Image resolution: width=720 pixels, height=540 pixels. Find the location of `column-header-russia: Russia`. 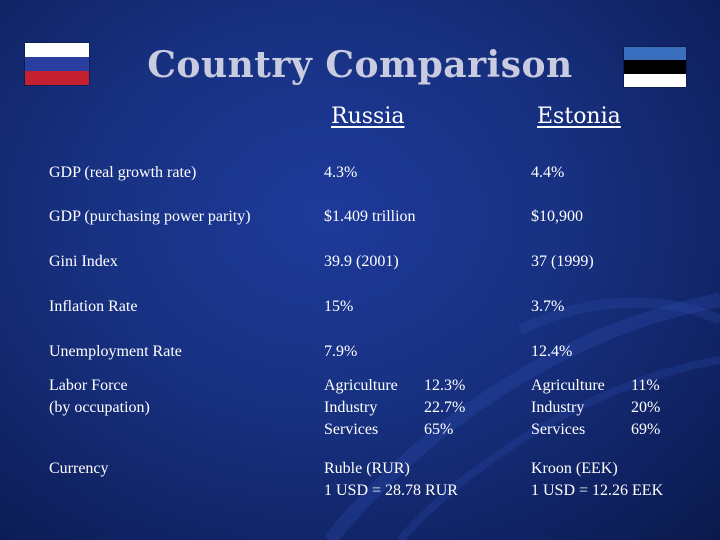

column-header-russia: Russia is located at coordinates (368, 116).